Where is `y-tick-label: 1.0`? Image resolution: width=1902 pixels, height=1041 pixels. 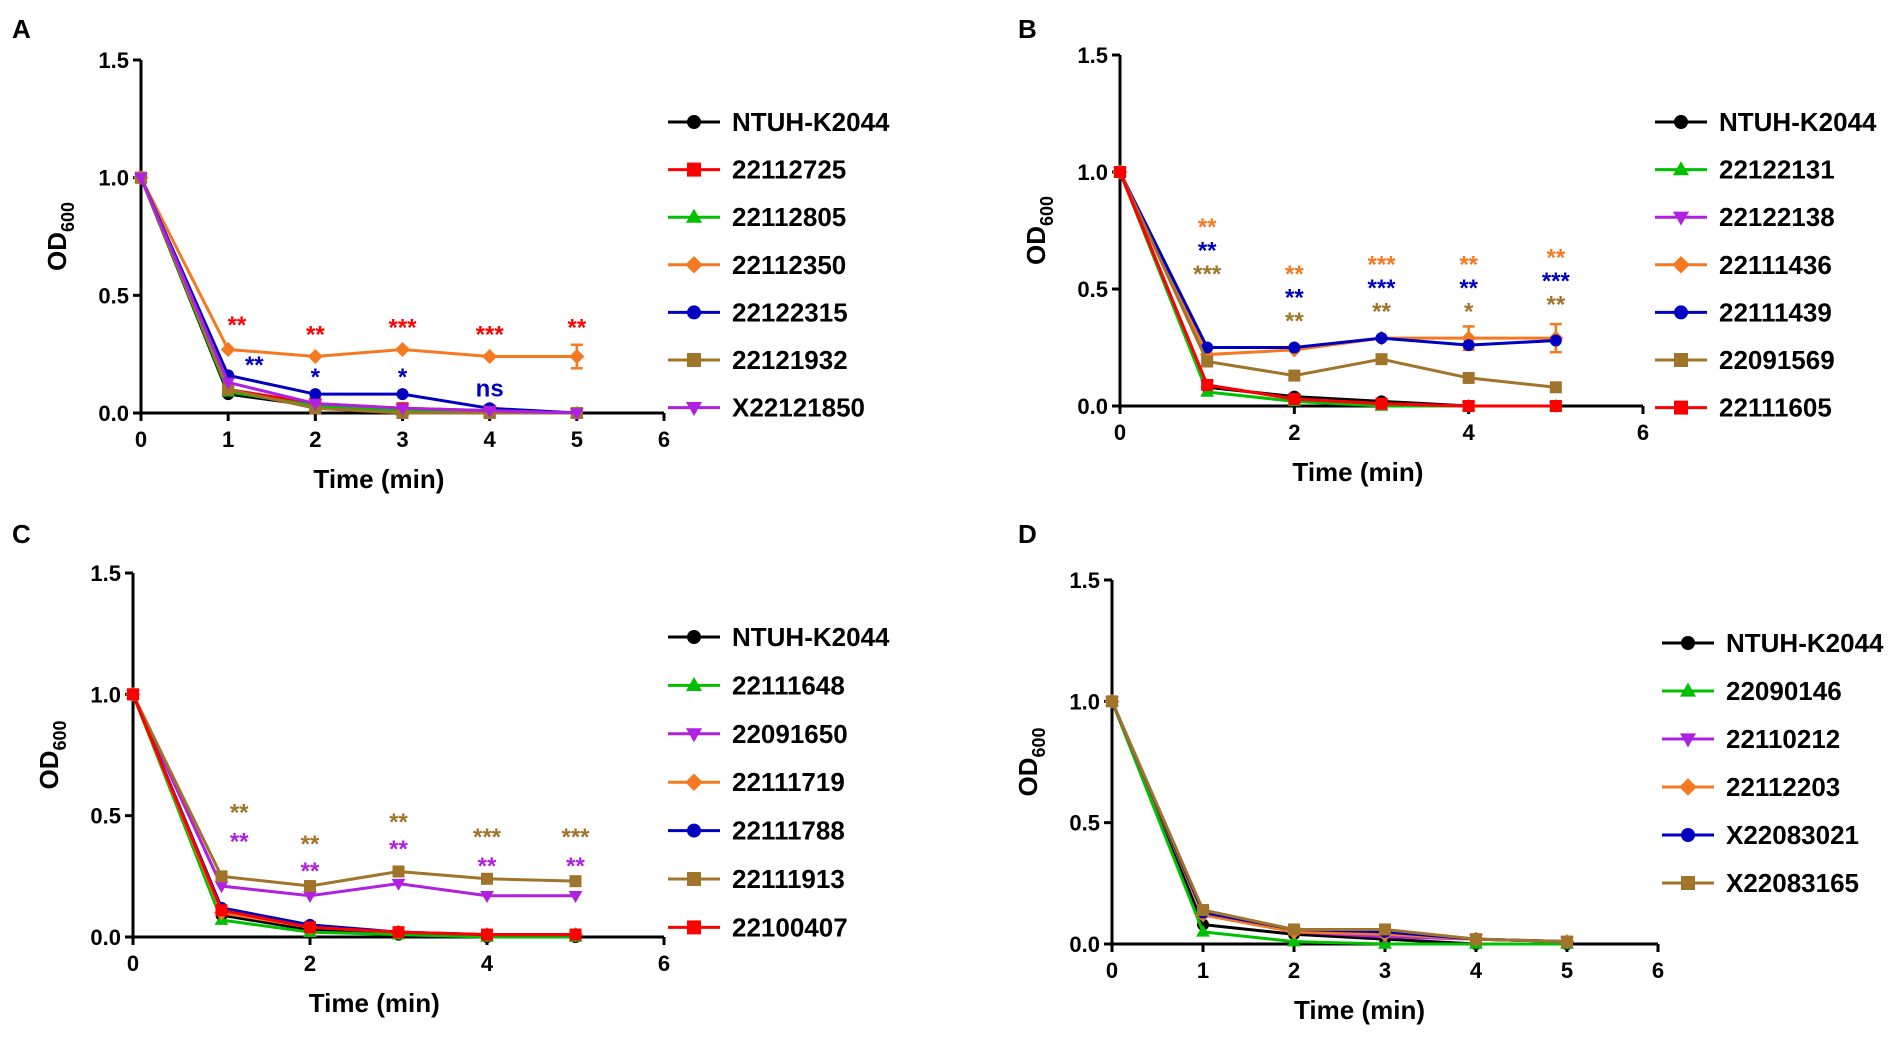 y-tick-label: 1.0 is located at coordinates (105, 694).